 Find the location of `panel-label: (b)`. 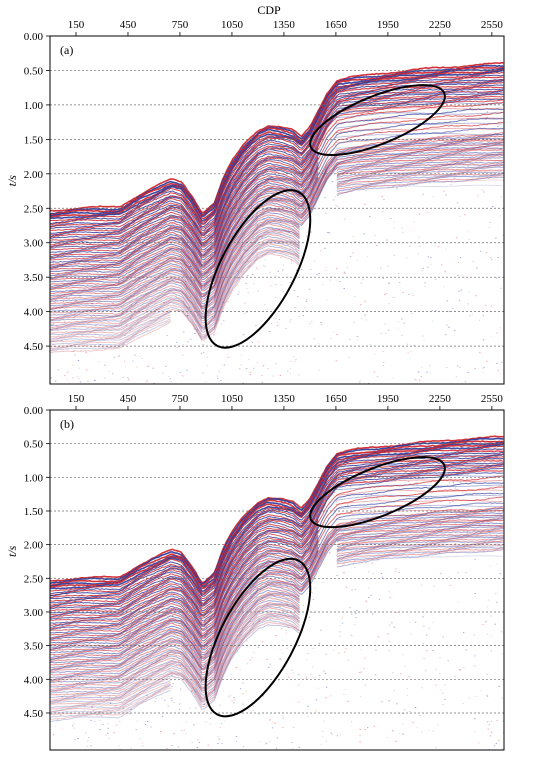

panel-label: (b) is located at coordinates (67, 424).